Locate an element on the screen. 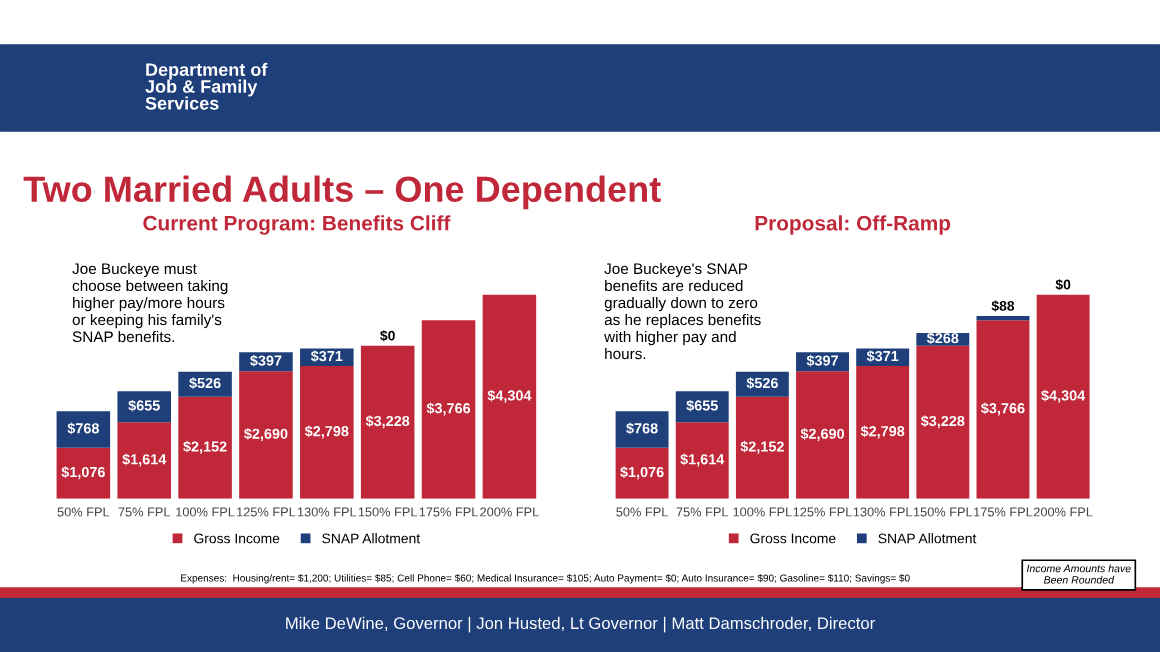 This screenshot has width=1160, height=652. text: Mike DeWine, Governor | Jon Husted, Lt Governor | Matt Damschroder, Director is located at coordinates (580, 624).